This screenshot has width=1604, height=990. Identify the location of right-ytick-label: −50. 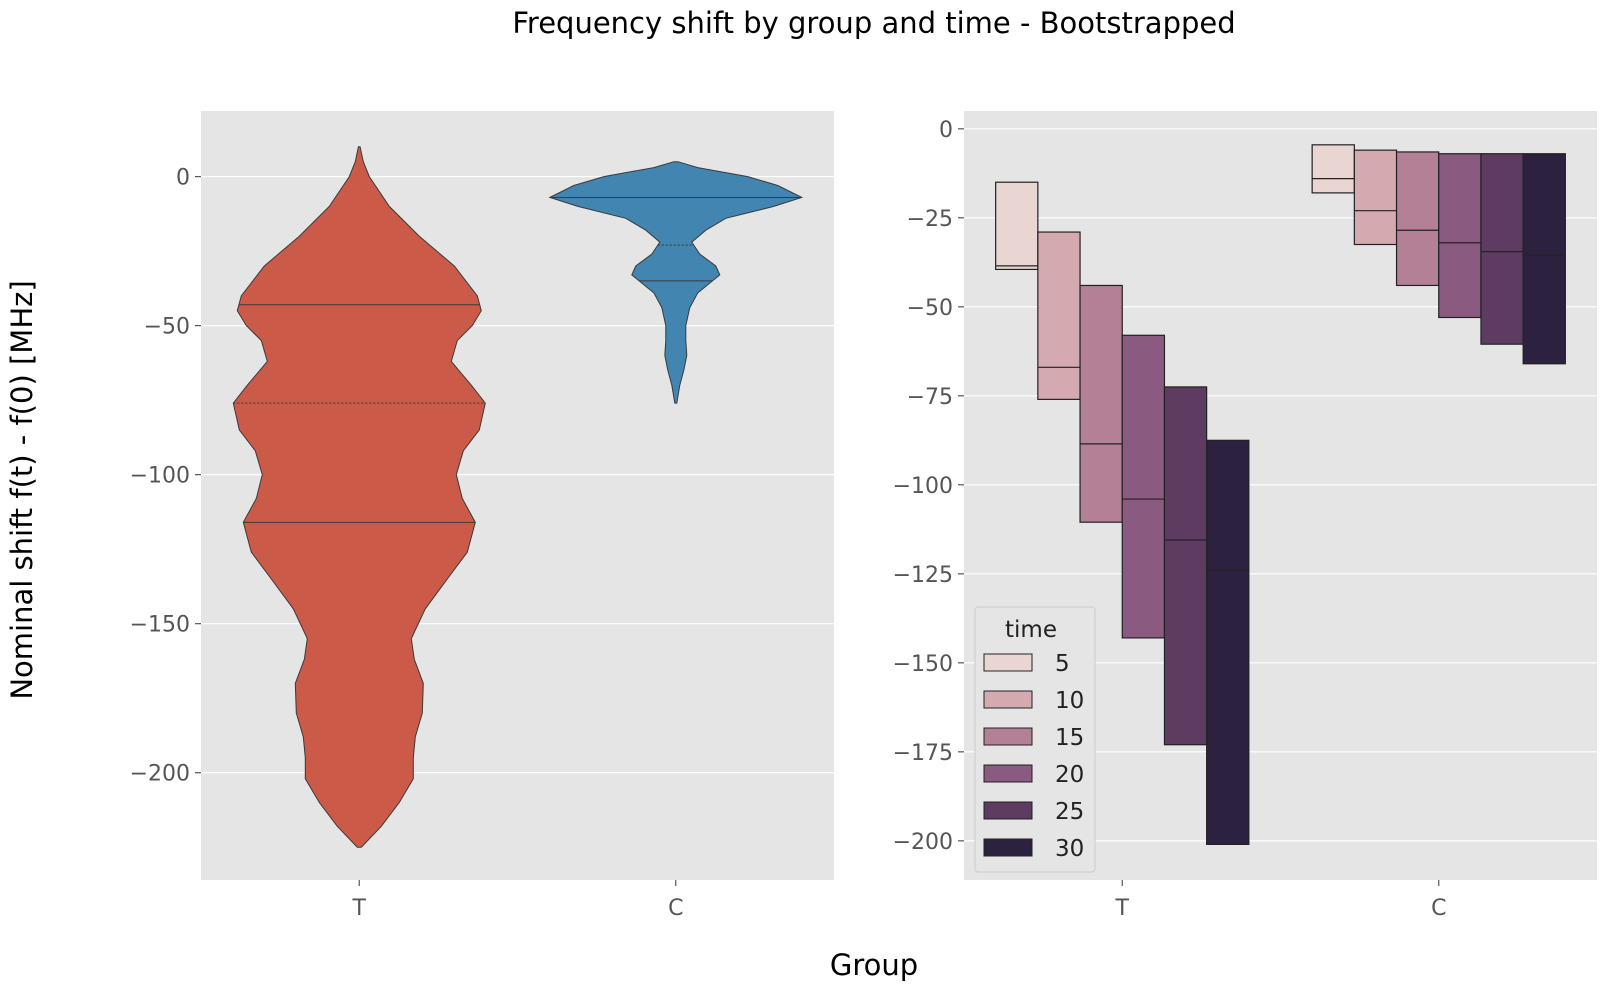
(930, 308).